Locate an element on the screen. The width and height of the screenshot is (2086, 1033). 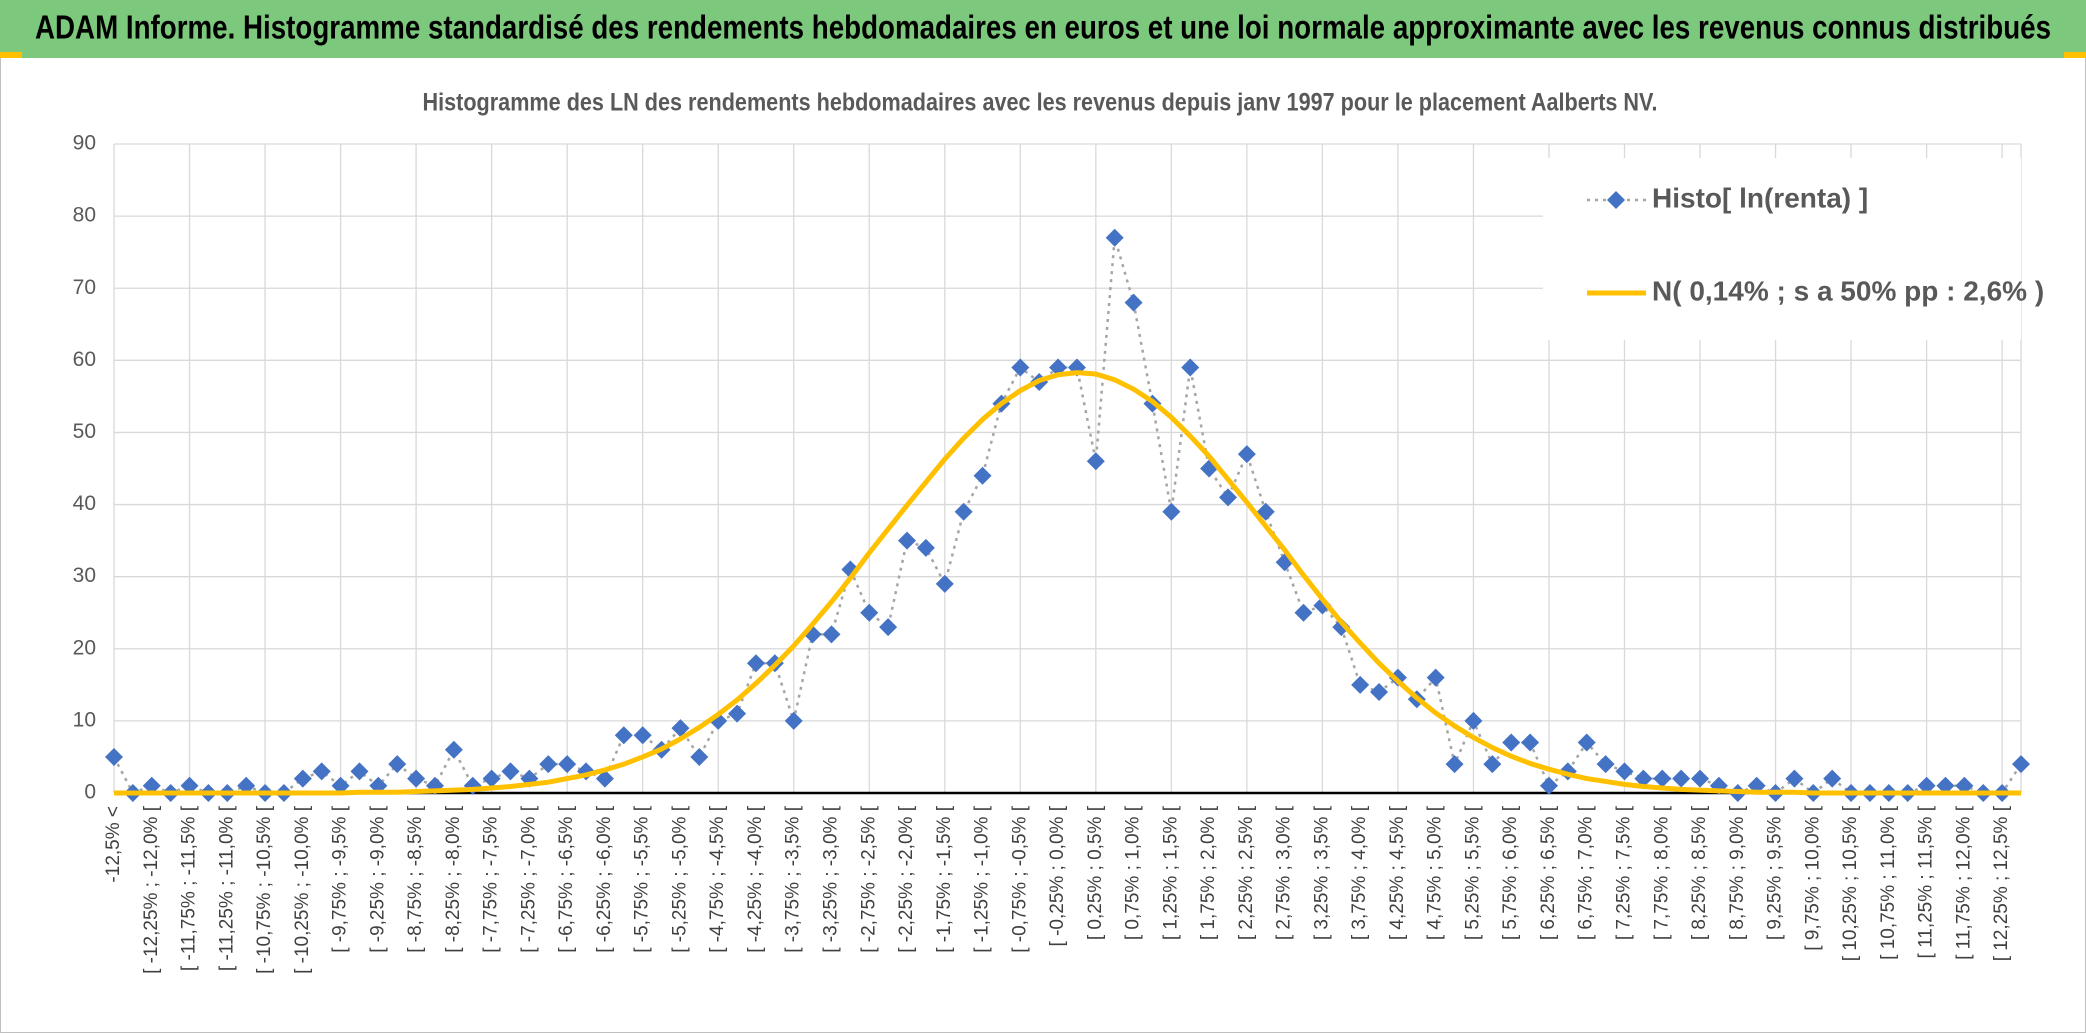
x-tick-label: [ -11,75% ; -11,5% [ is located at coordinates (189, 888).